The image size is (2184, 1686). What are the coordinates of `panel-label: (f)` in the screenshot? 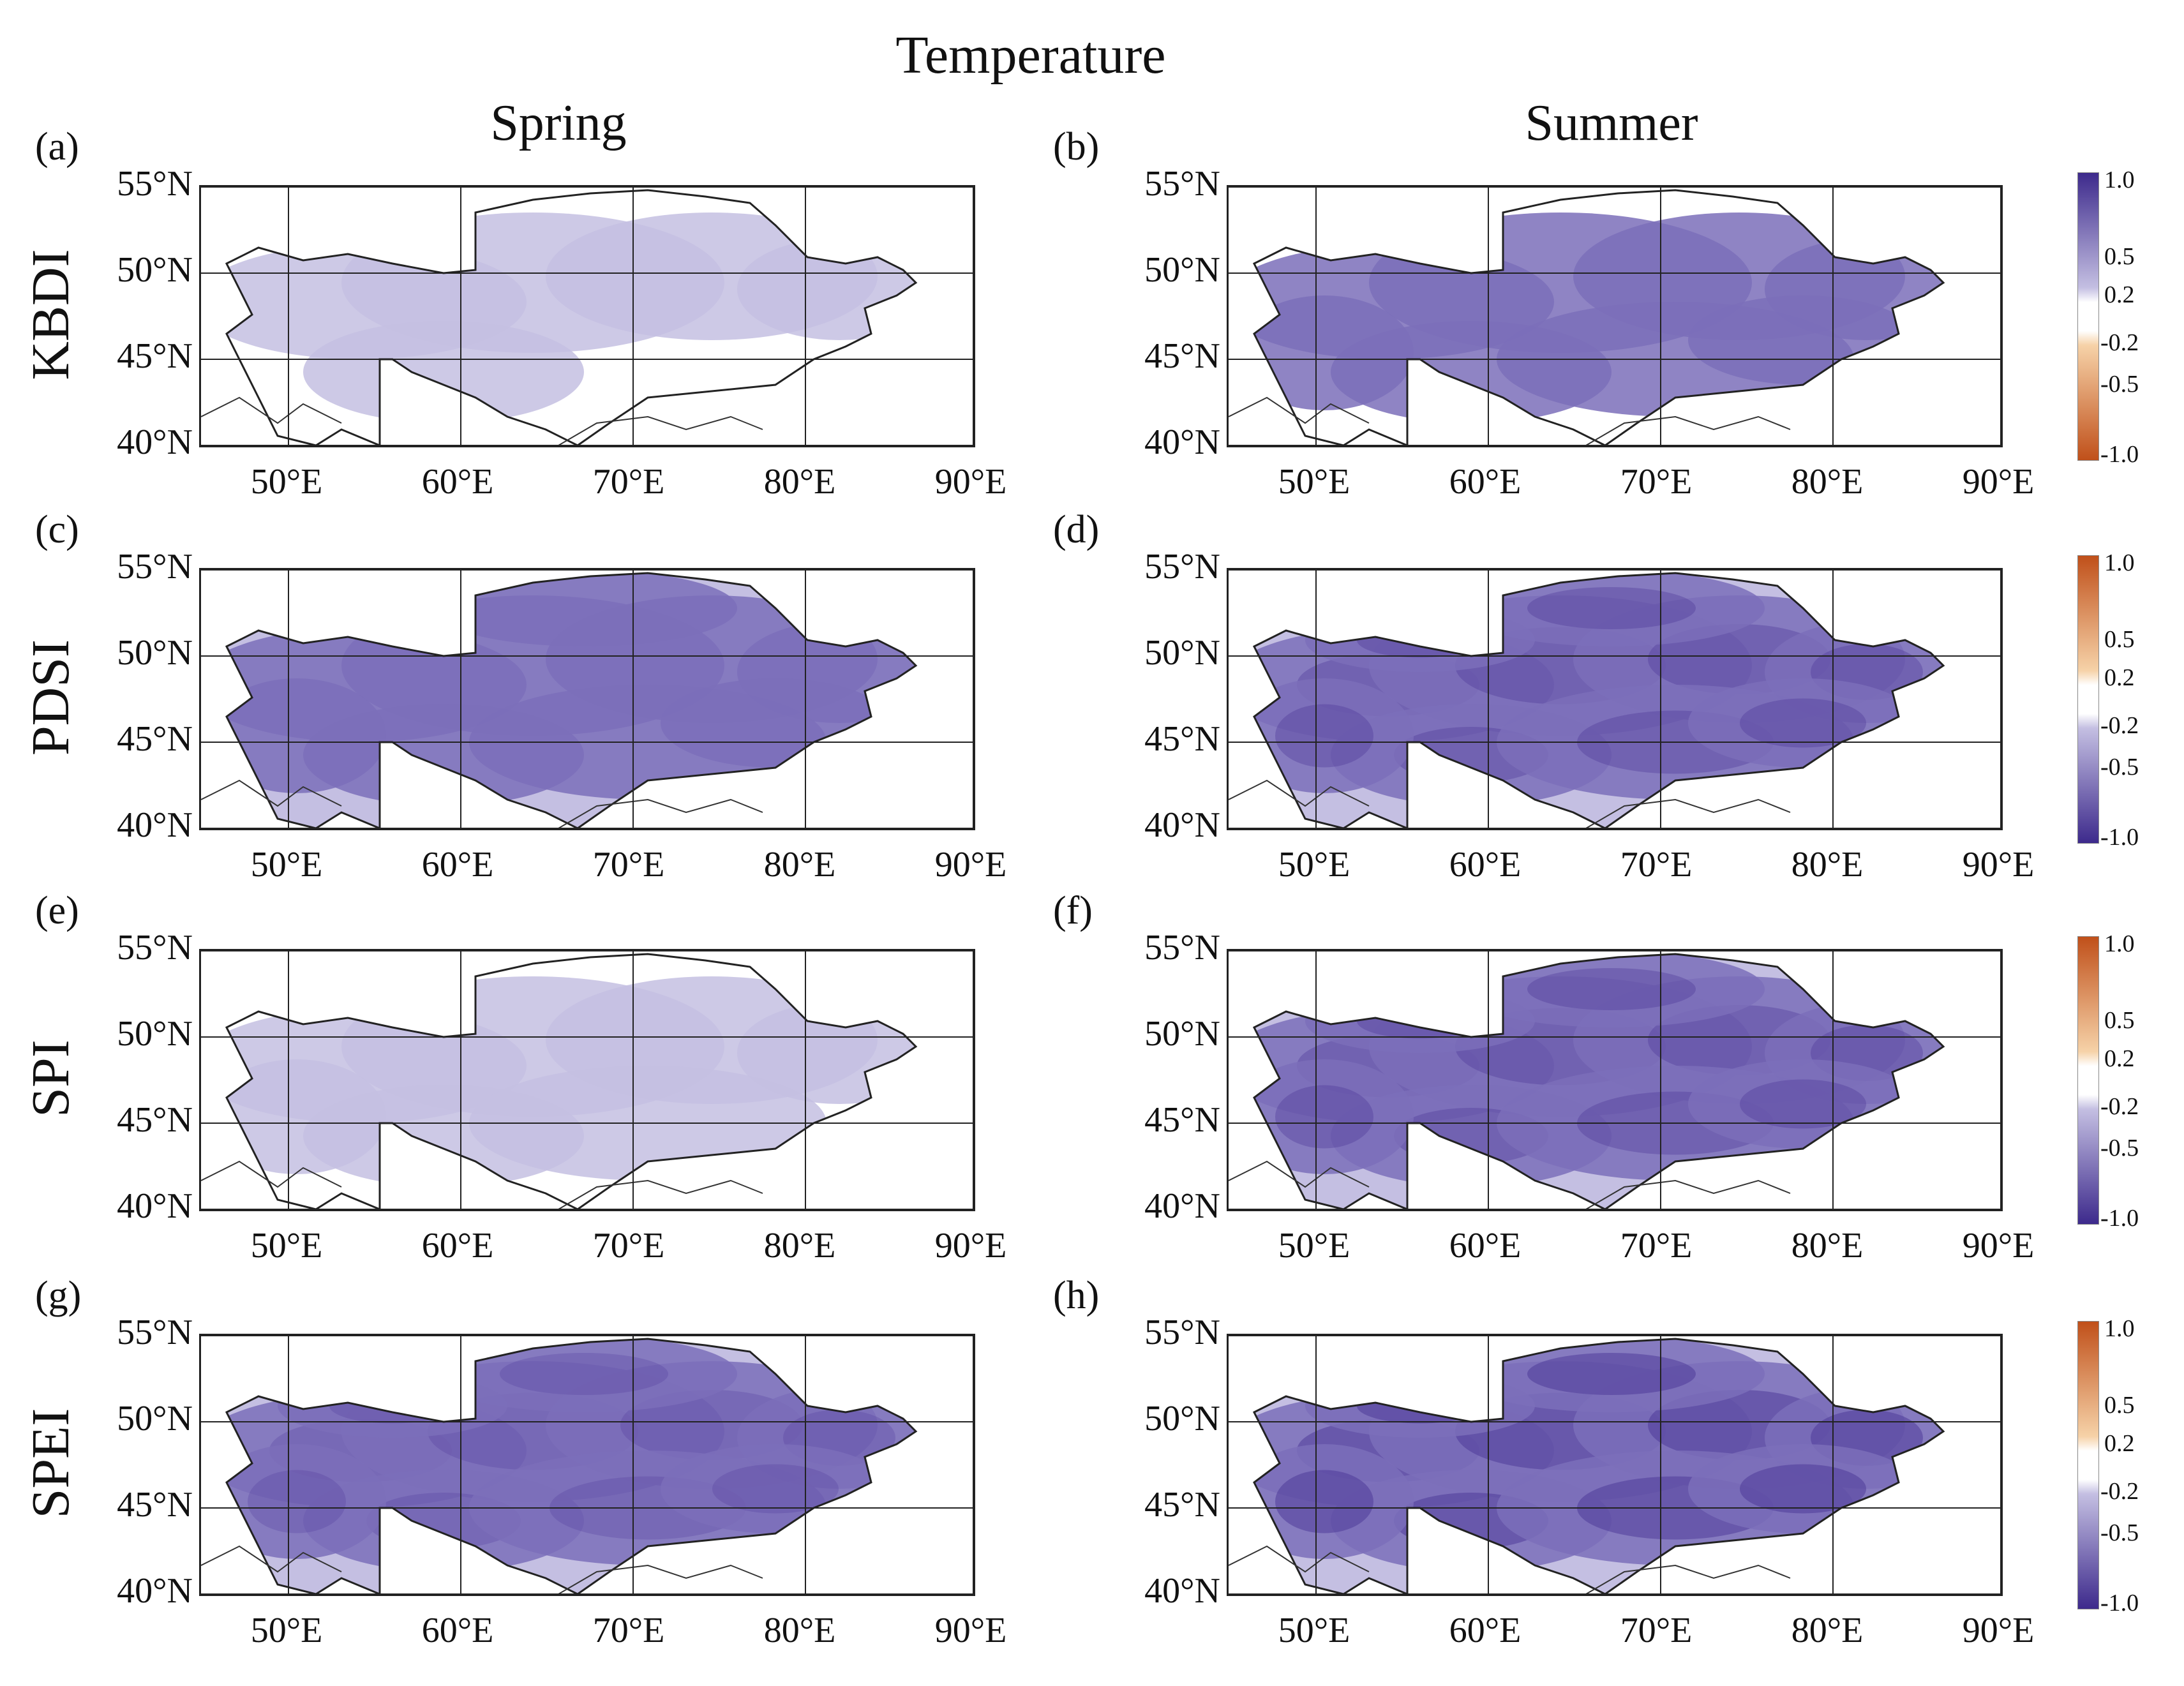 It's located at (1073, 910).